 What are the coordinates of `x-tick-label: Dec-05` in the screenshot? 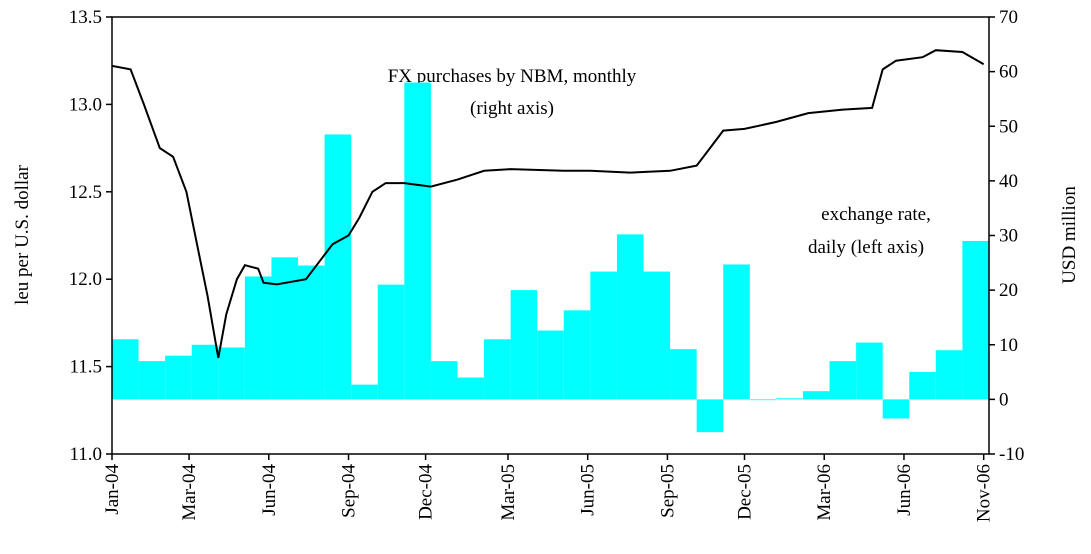 It's located at (745, 492).